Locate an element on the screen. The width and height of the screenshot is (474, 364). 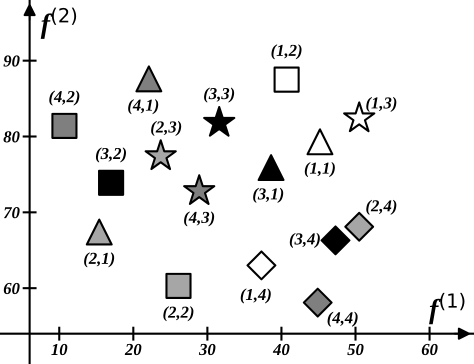
series-label: (2,2) is located at coordinates (178, 314).